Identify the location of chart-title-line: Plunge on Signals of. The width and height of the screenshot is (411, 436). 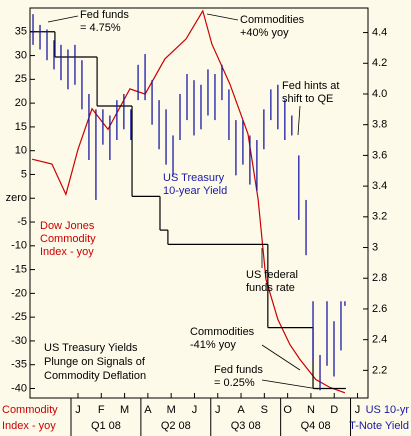
(95, 362).